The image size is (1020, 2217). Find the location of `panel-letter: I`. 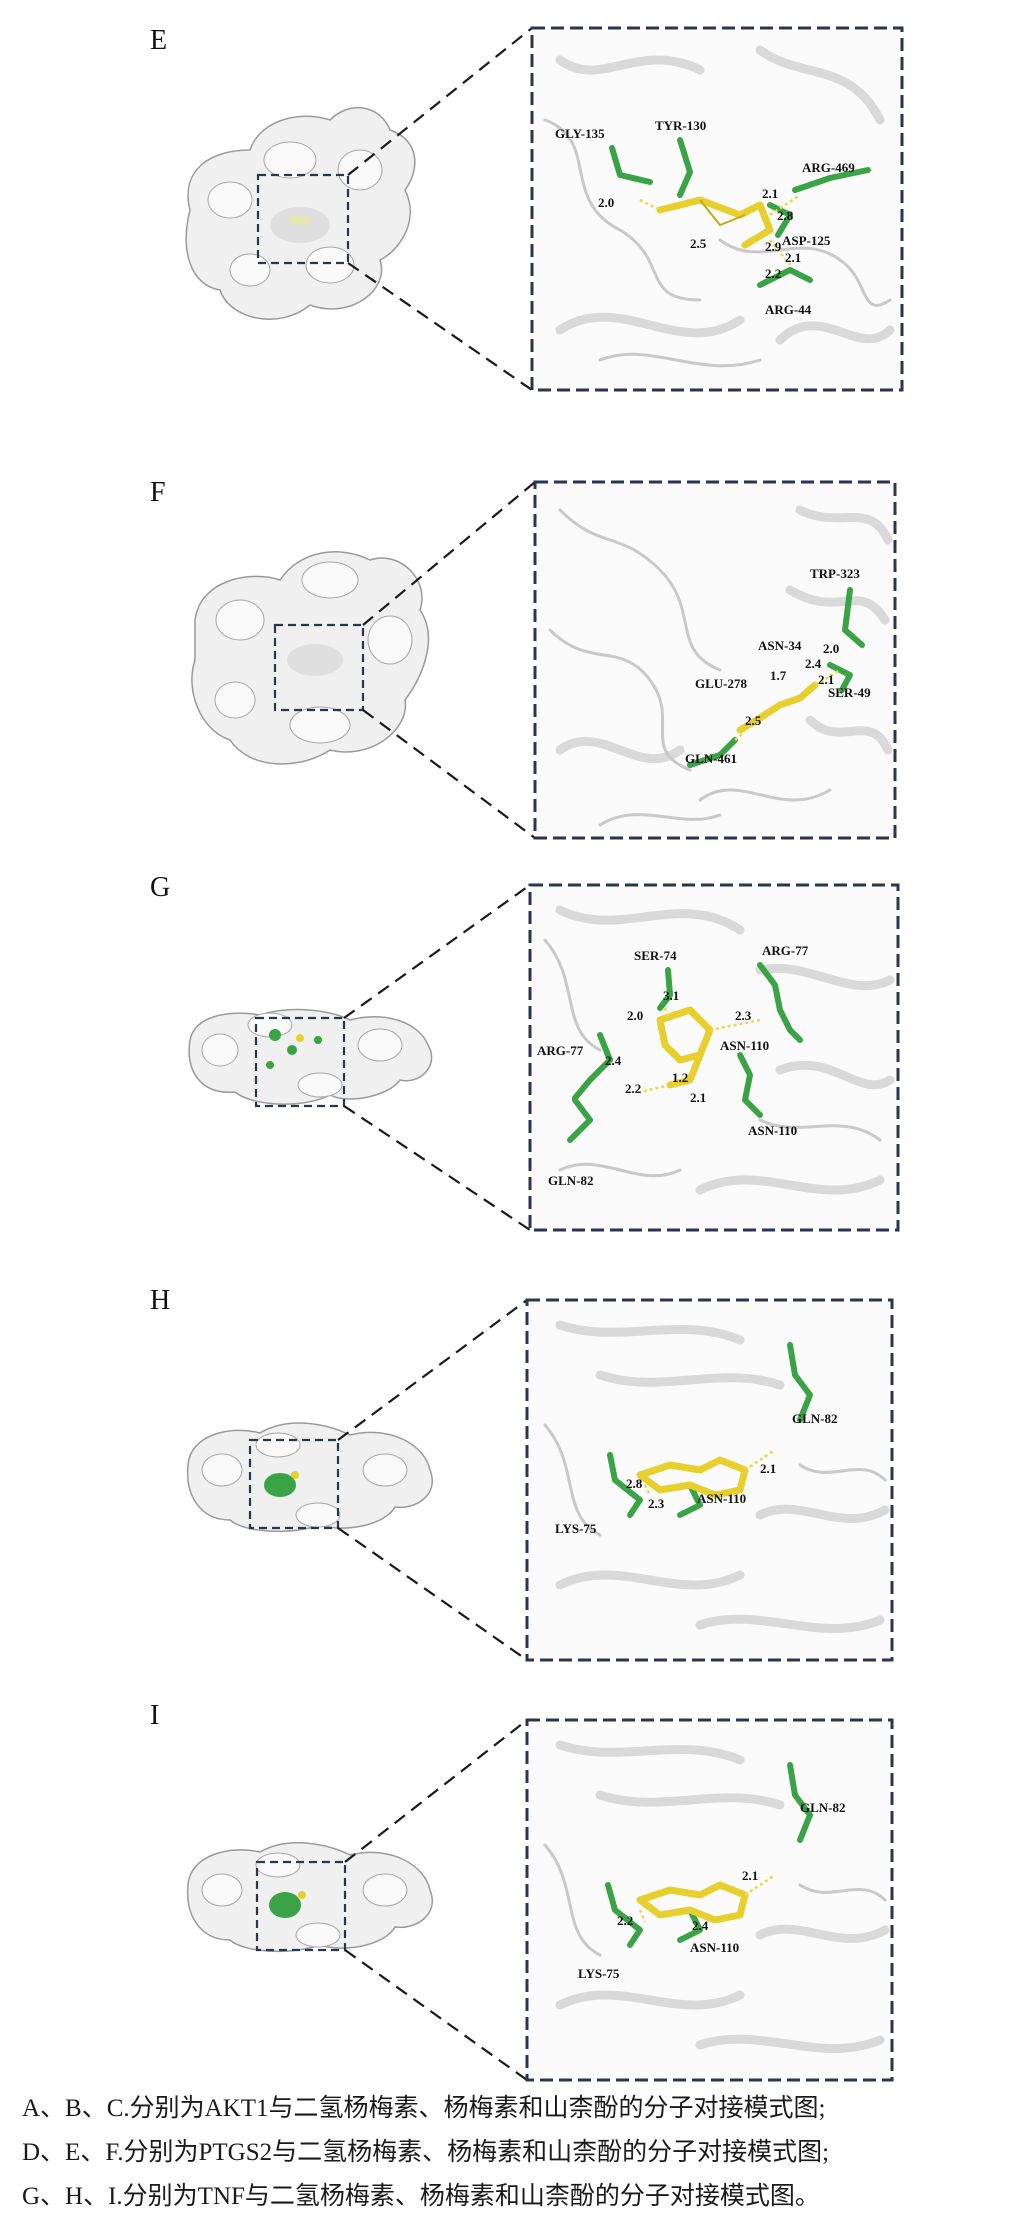

panel-letter: I is located at coordinates (155, 1715).